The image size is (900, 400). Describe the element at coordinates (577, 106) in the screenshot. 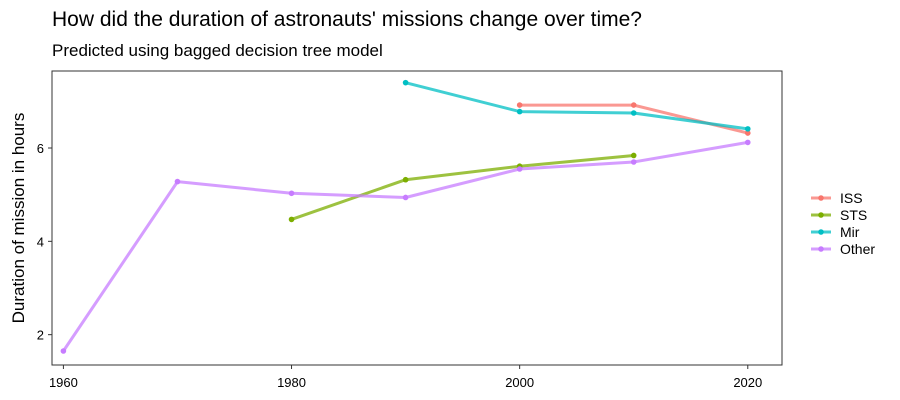

I see `series-line-mir` at that location.